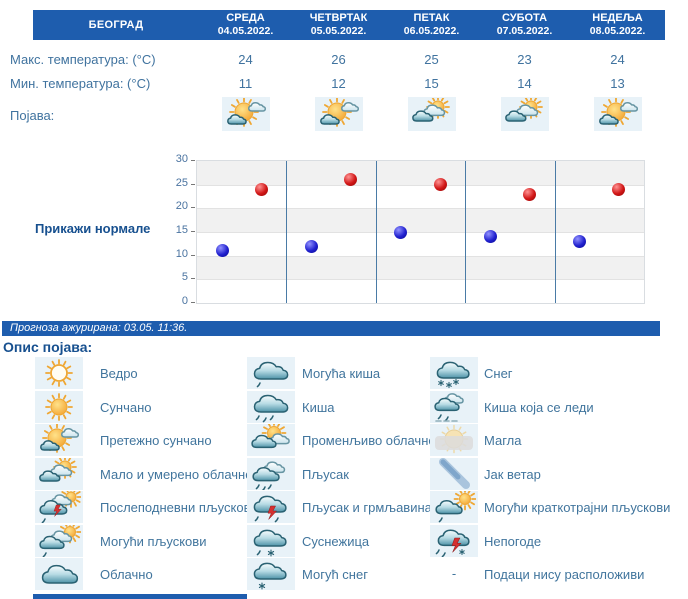 Image resolution: width=688 pixels, height=599 pixels. I want to click on y-axis-tick-label: 25, so click(181, 182).